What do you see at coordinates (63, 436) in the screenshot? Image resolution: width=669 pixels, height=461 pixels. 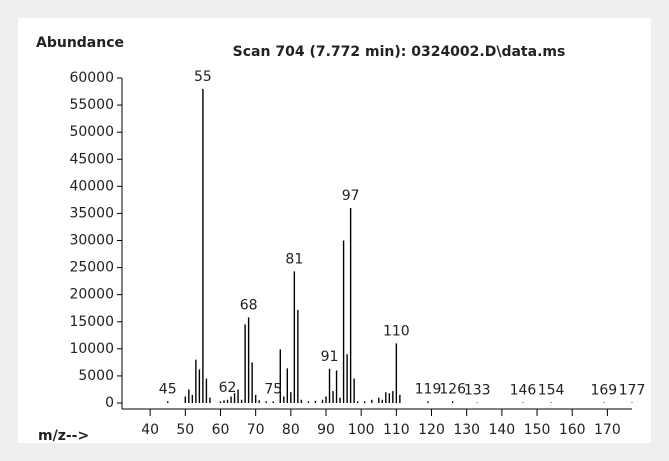 I see `x-axis-label: m/z-->` at bounding box center [63, 436].